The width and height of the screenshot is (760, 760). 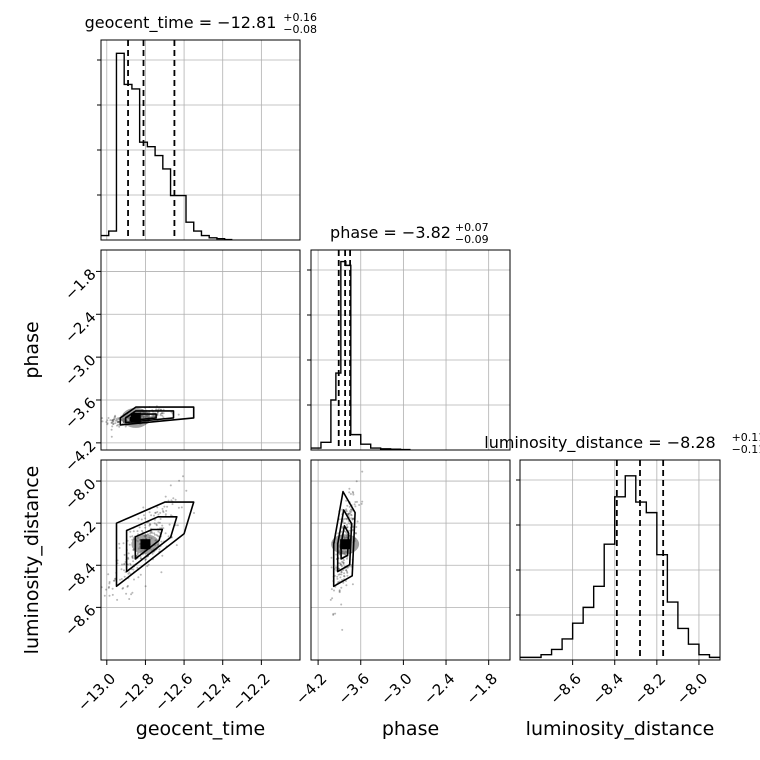 I want to click on xtick-label-phase: −3.6, so click(x=354, y=689).